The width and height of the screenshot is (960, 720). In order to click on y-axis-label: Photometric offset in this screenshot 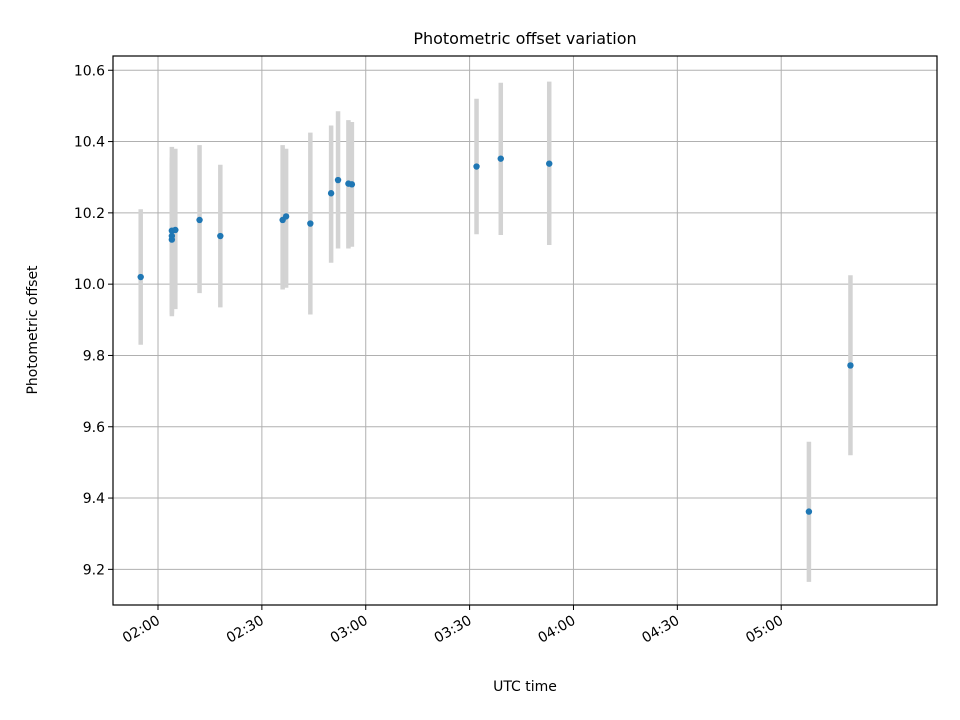, I will do `click(33, 330)`.